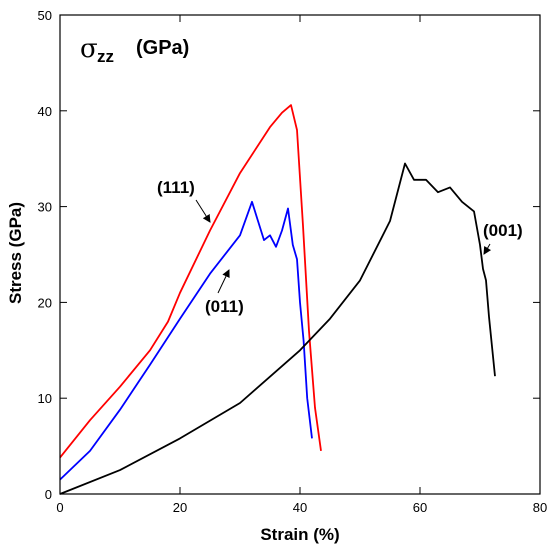 The width and height of the screenshot is (550, 547). Describe the element at coordinates (224, 306) in the screenshot. I see `annotation-label: (011)` at that location.